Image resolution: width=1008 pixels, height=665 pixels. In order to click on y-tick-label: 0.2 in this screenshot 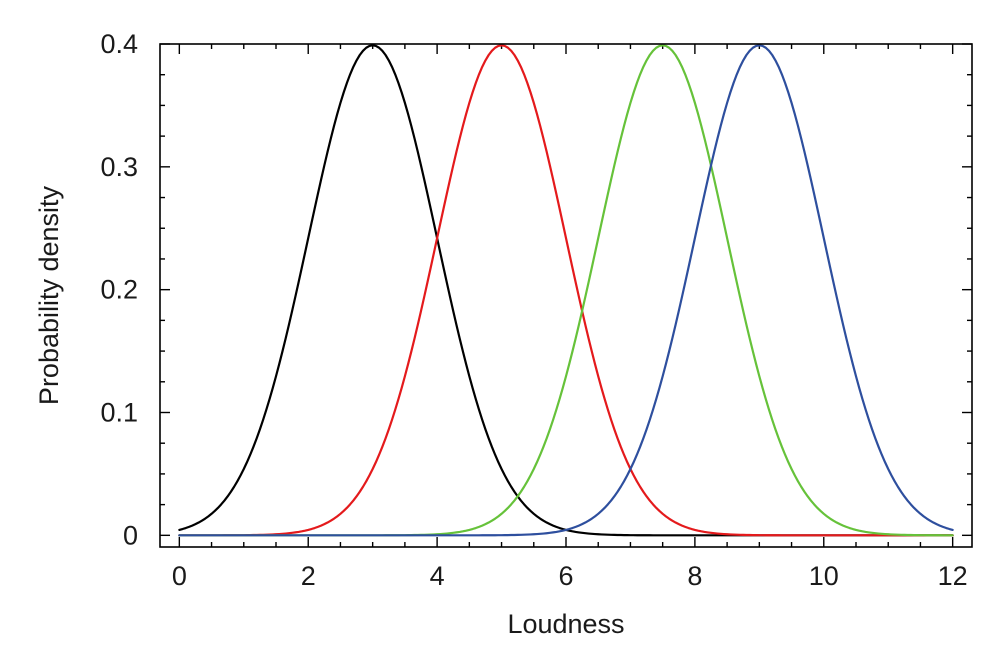, I will do `click(119, 290)`.